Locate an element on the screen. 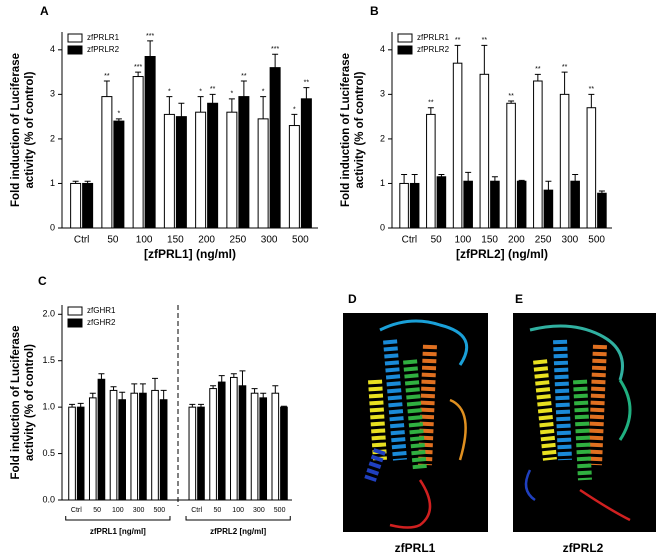 The image size is (661, 559). group-bracket is located at coordinates (238, 518).